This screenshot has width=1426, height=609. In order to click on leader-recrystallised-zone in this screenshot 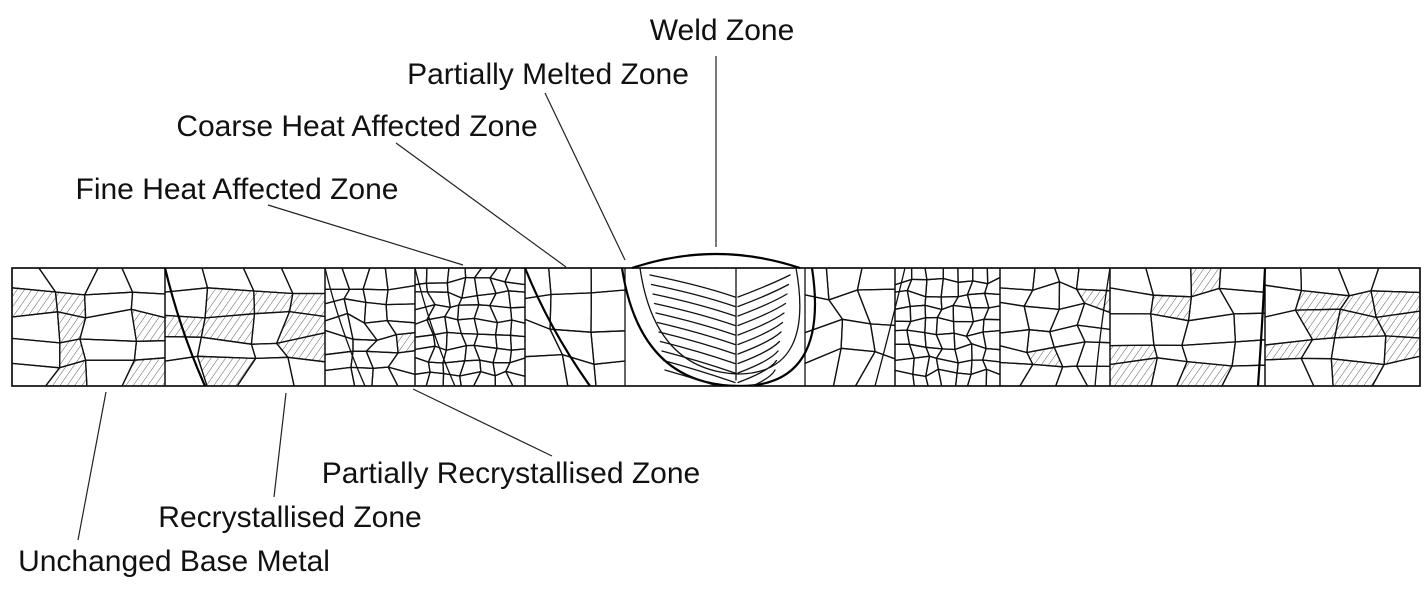, I will do `click(280, 445)`.